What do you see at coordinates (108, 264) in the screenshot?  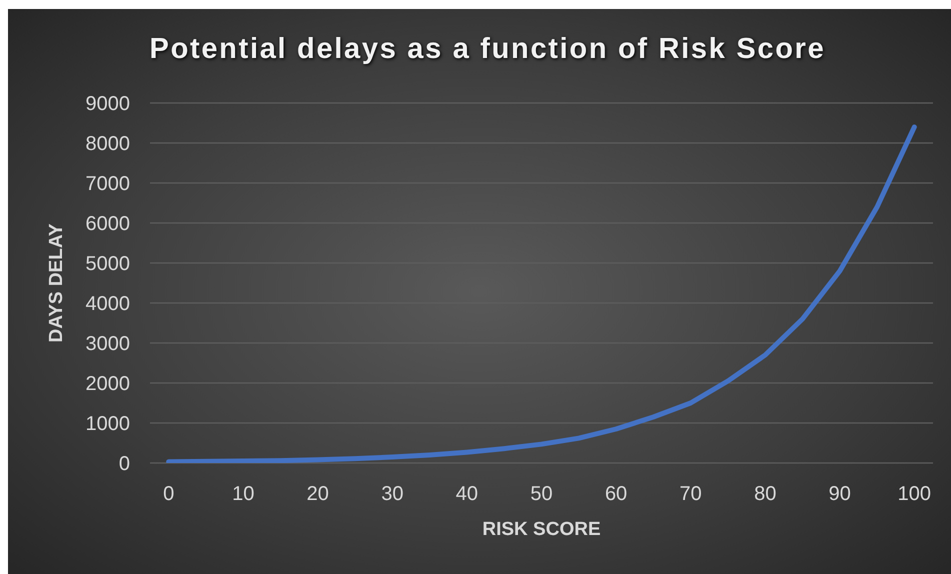 I see `y-tick-label: 5000` at bounding box center [108, 264].